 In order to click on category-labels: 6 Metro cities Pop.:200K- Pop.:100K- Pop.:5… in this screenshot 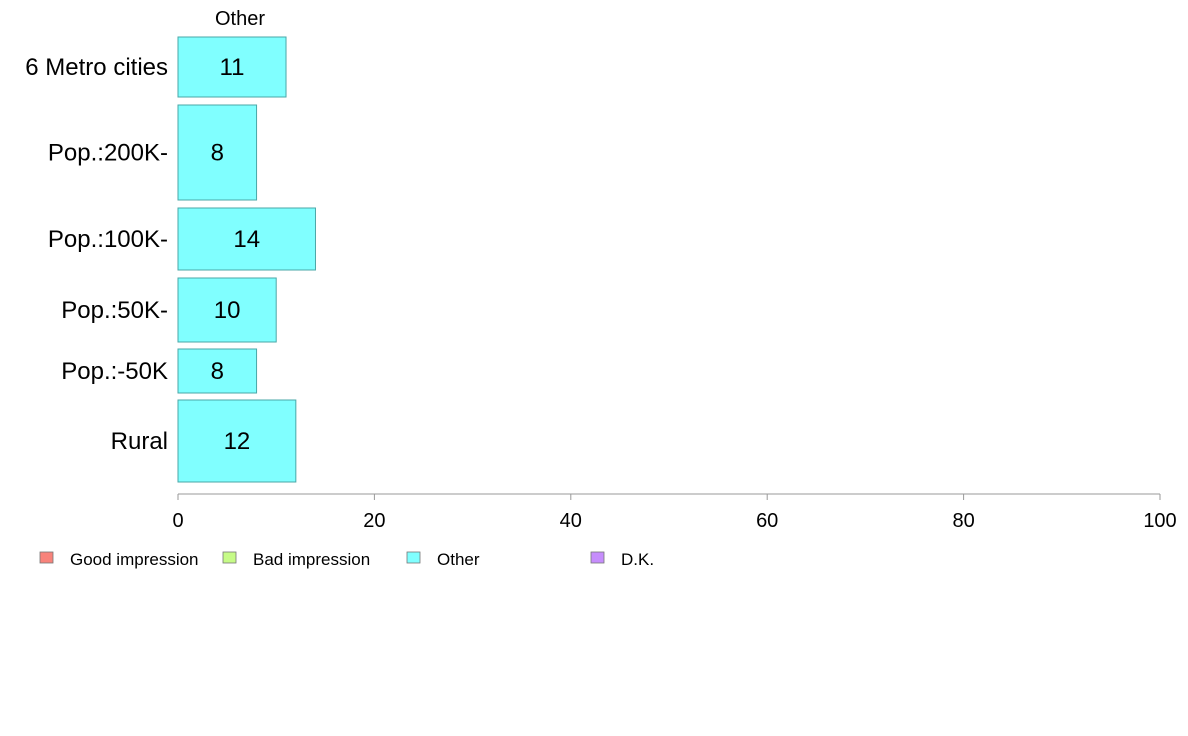, I will do `click(96, 254)`.